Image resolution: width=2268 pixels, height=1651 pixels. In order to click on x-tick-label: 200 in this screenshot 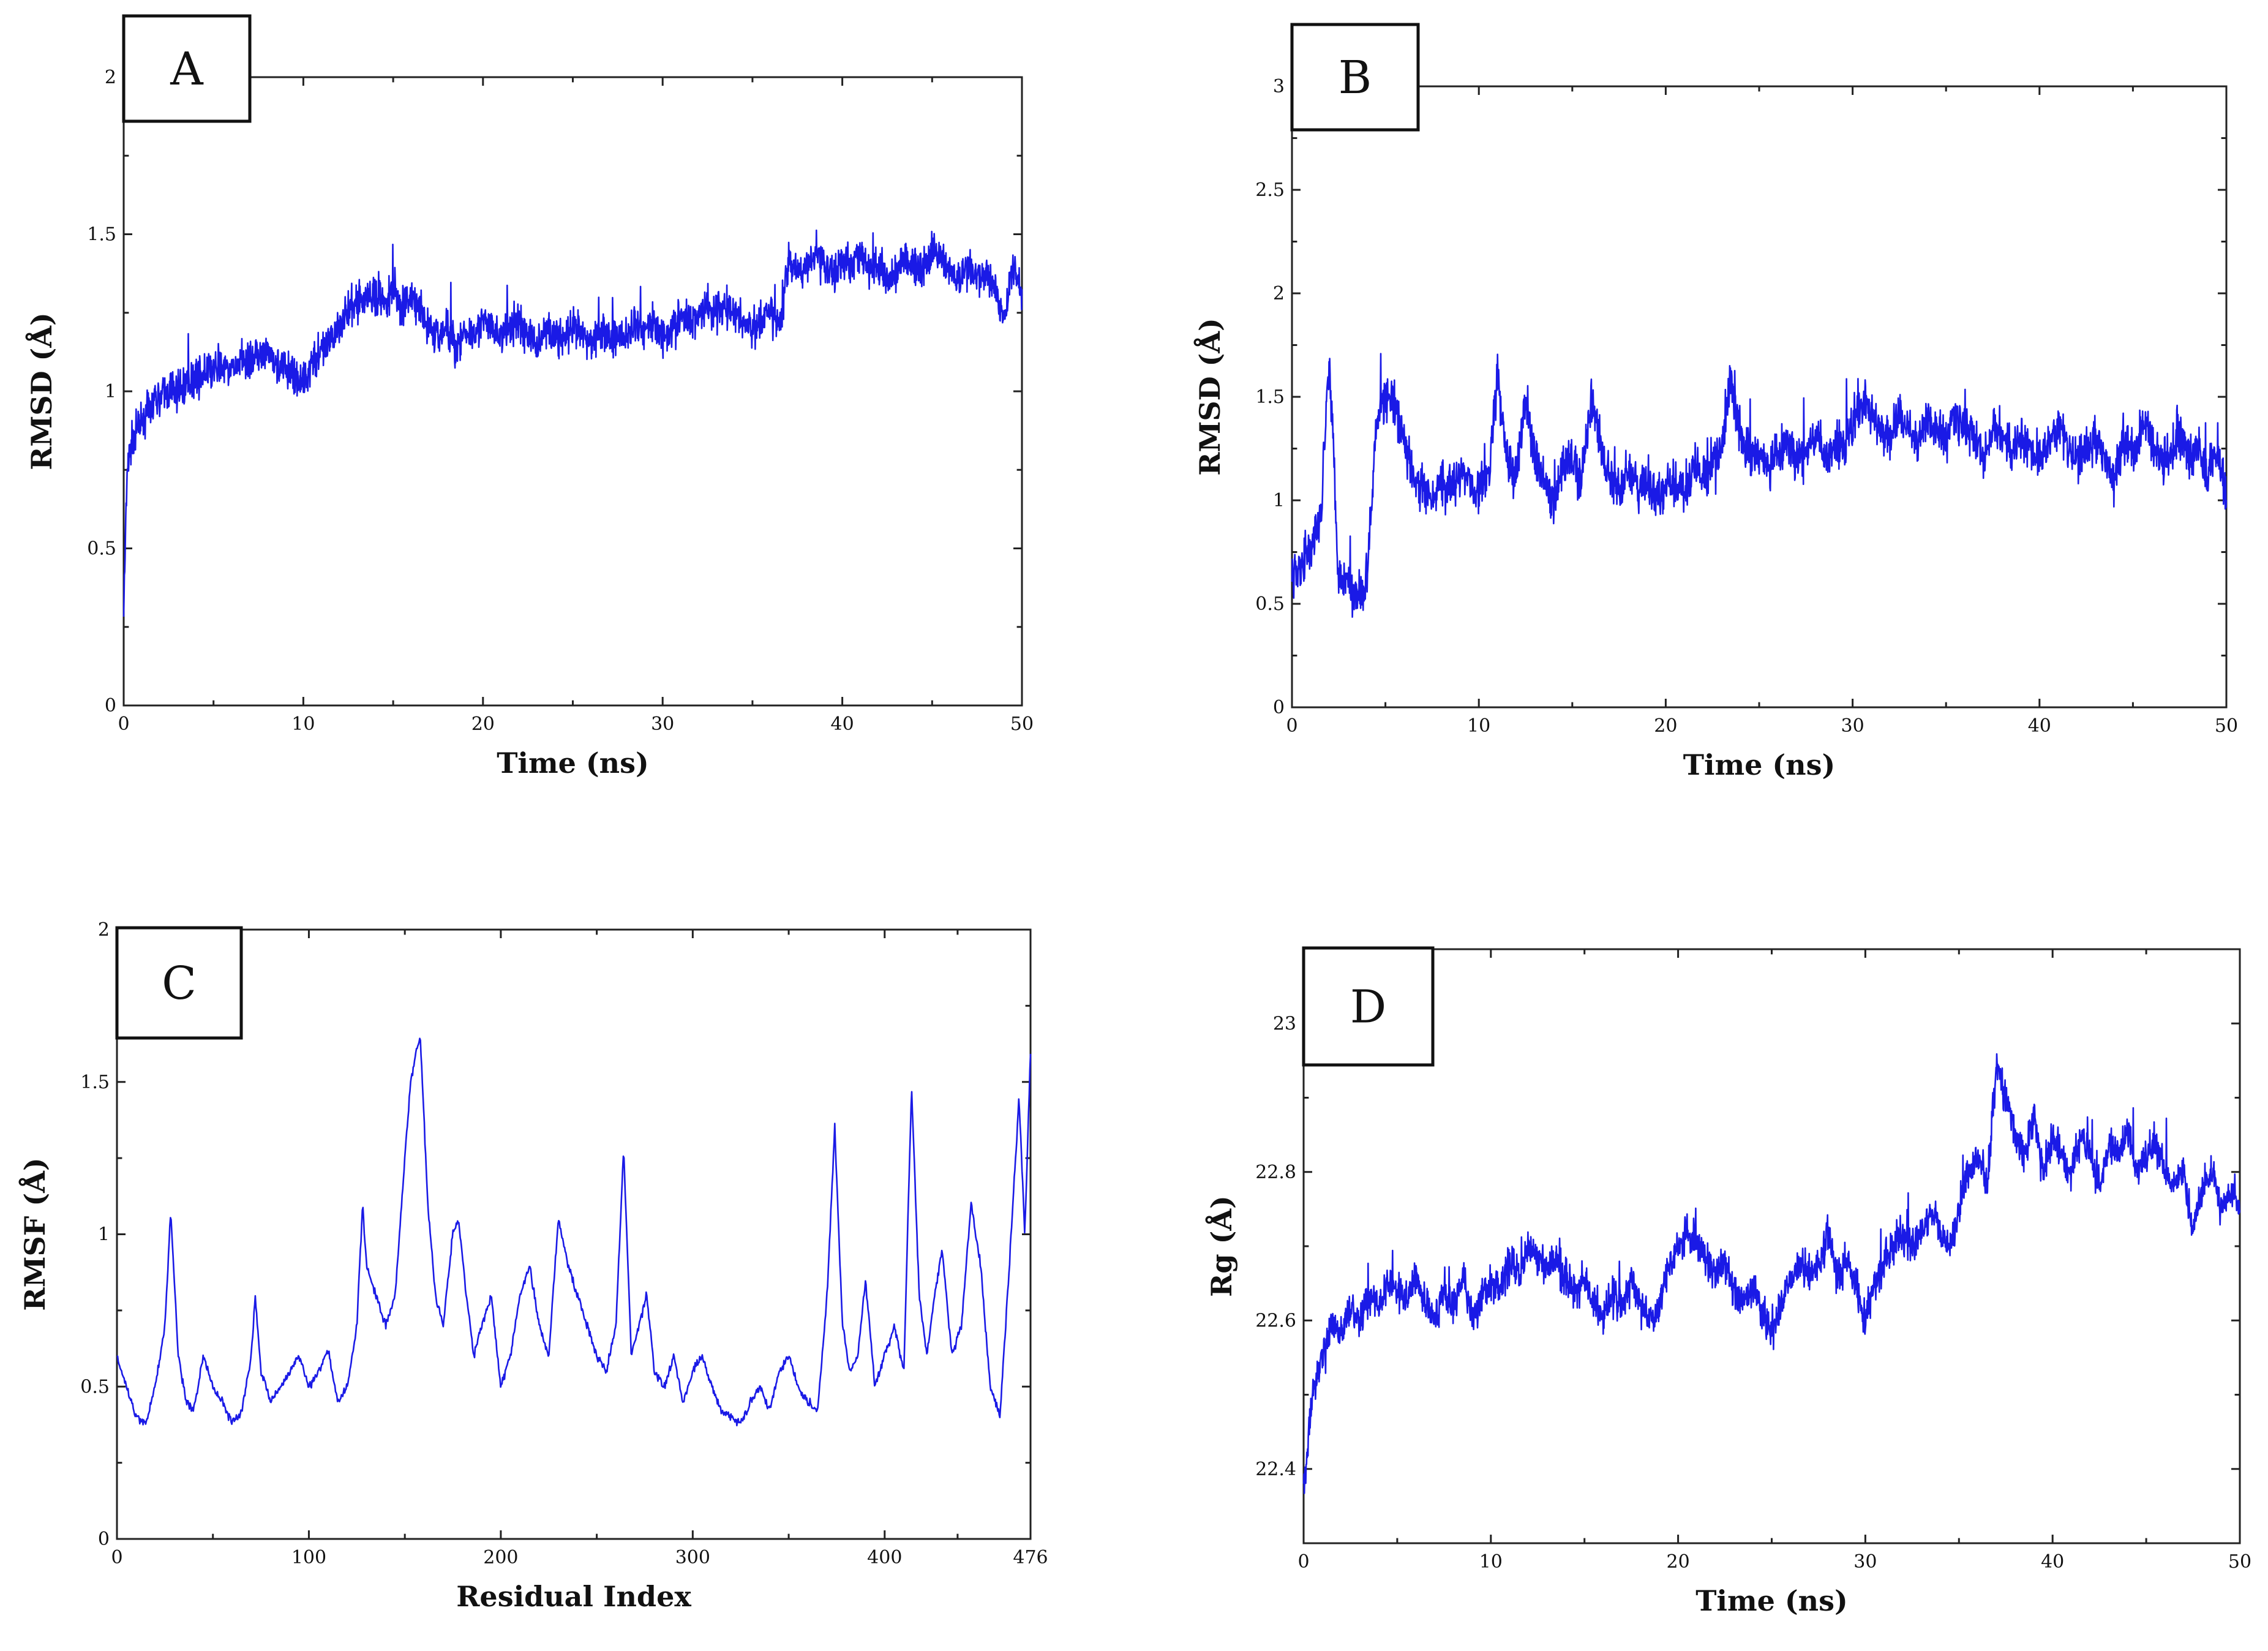, I will do `click(500, 1557)`.